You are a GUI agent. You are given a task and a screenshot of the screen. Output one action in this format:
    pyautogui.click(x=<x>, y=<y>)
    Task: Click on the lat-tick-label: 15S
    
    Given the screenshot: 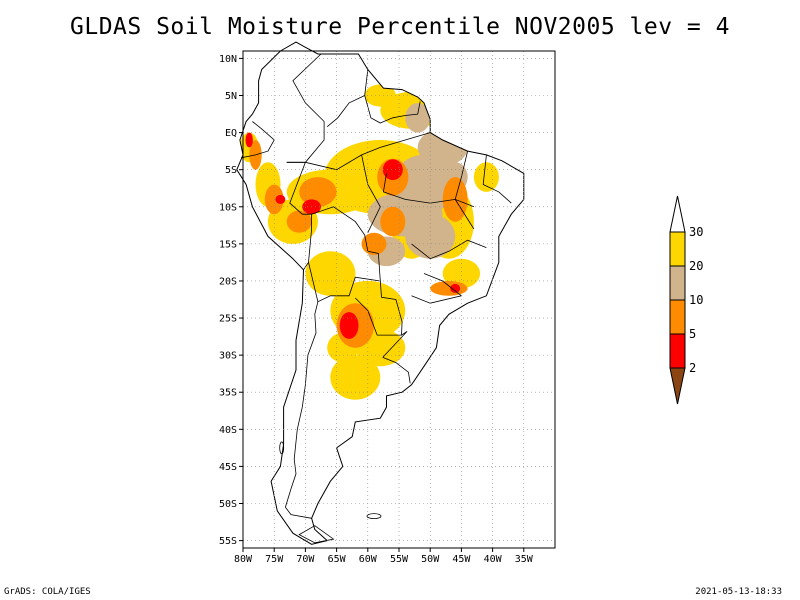 What is the action you would take?
    pyautogui.click(x=228, y=244)
    